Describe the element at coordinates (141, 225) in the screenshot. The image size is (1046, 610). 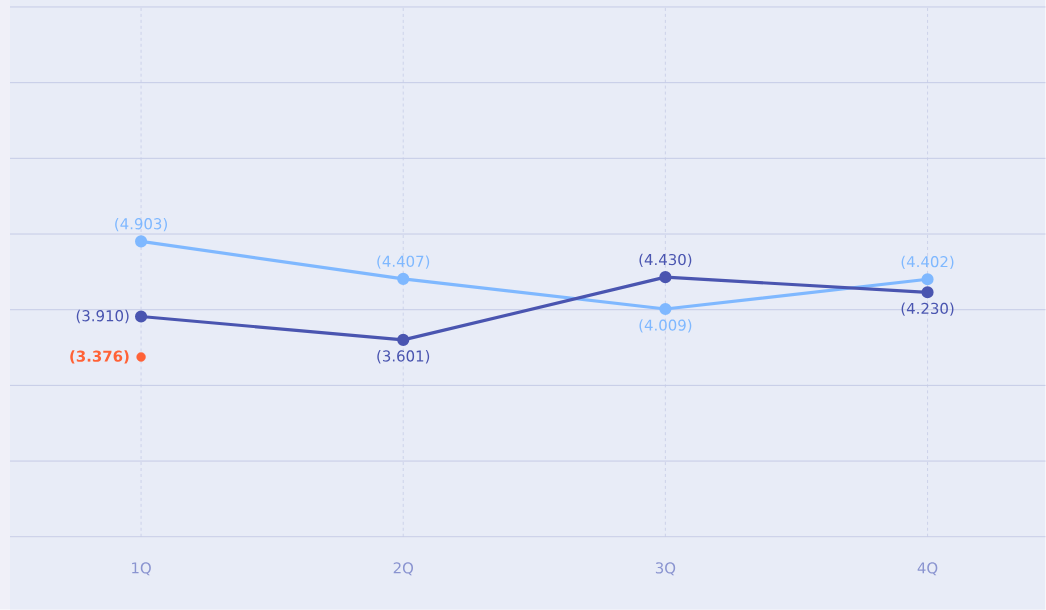
I see `data-label: (4.903)` at that location.